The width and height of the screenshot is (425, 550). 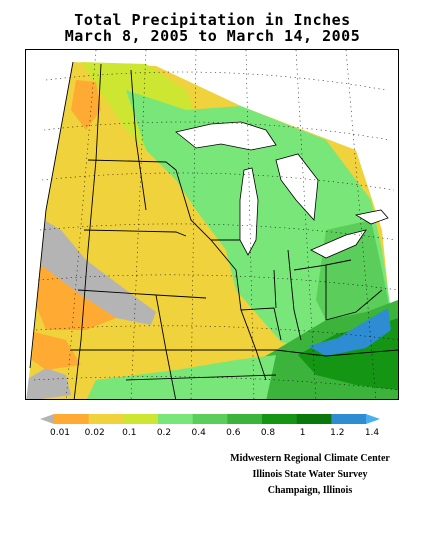 I want to click on credit-survey: Illinois State Water Survey, so click(x=310, y=474).